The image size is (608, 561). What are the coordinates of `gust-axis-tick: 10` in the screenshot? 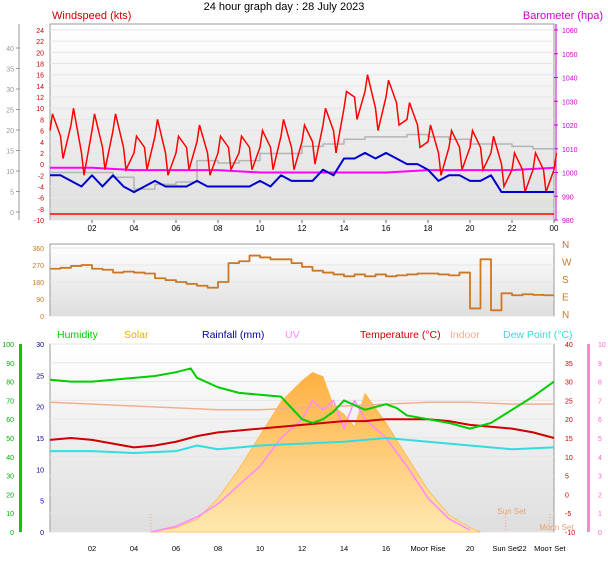 It's located at (10, 172).